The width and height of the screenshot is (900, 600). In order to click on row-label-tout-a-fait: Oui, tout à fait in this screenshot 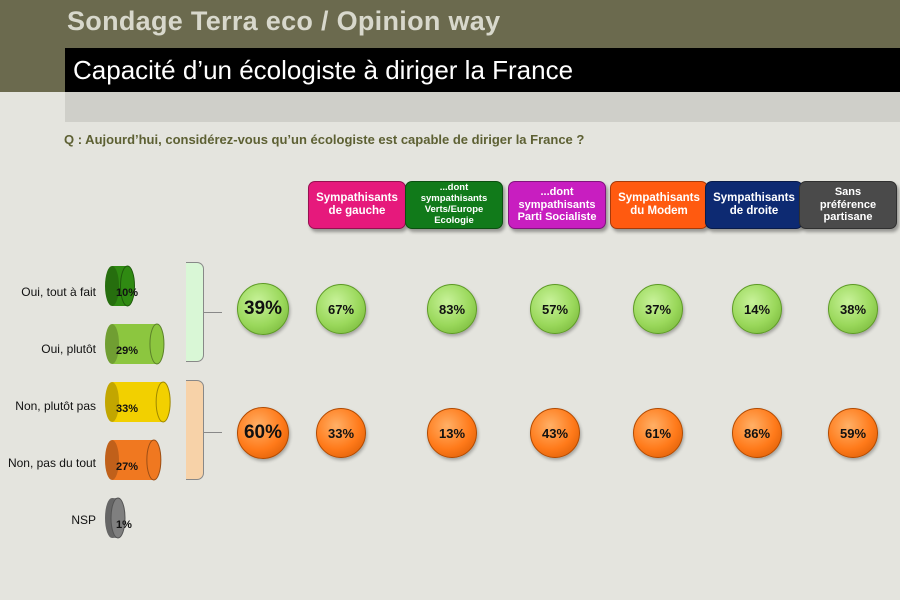, I will do `click(58, 292)`.